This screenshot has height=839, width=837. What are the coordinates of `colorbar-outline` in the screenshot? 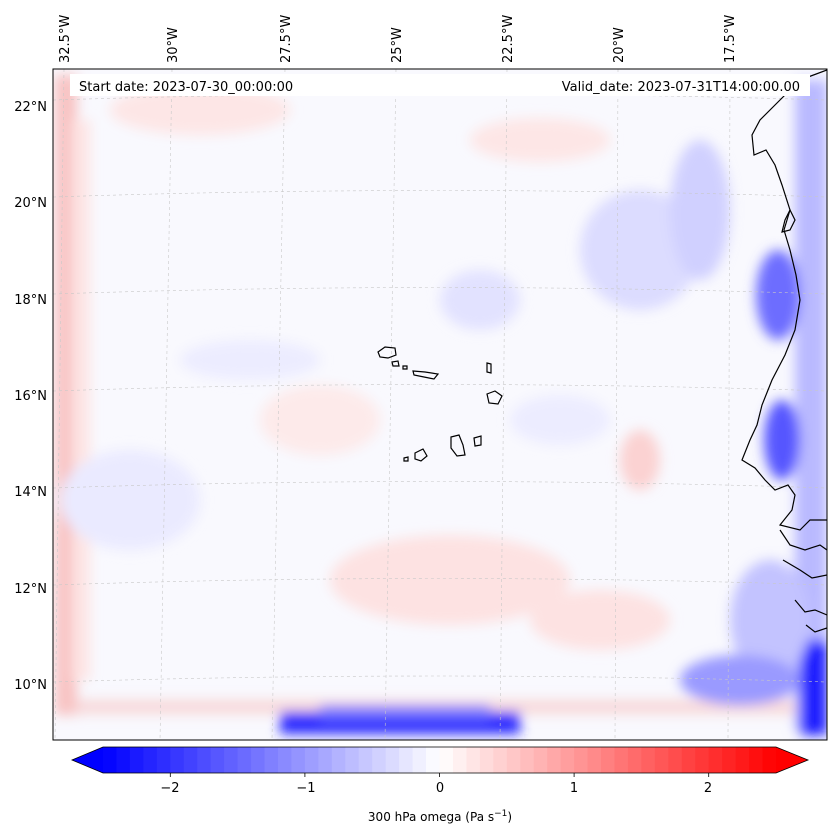 It's located at (440, 760).